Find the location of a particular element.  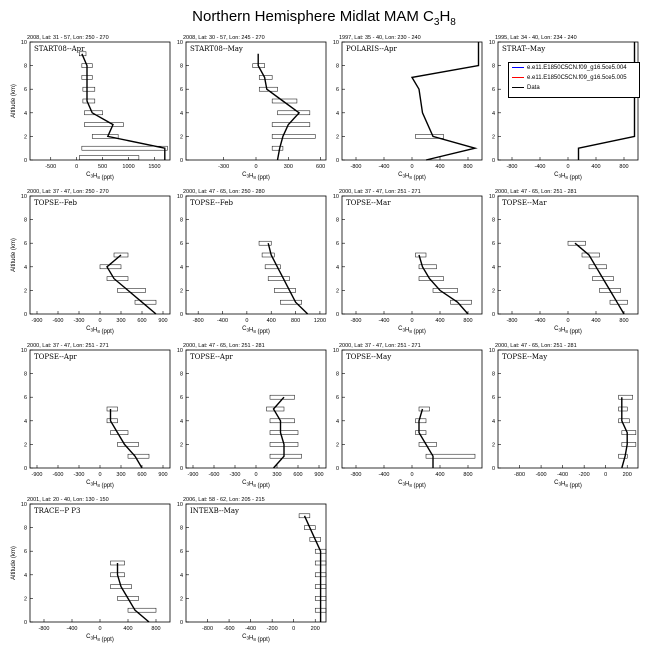

x-tick-label: 300 is located at coordinates (276, 475).